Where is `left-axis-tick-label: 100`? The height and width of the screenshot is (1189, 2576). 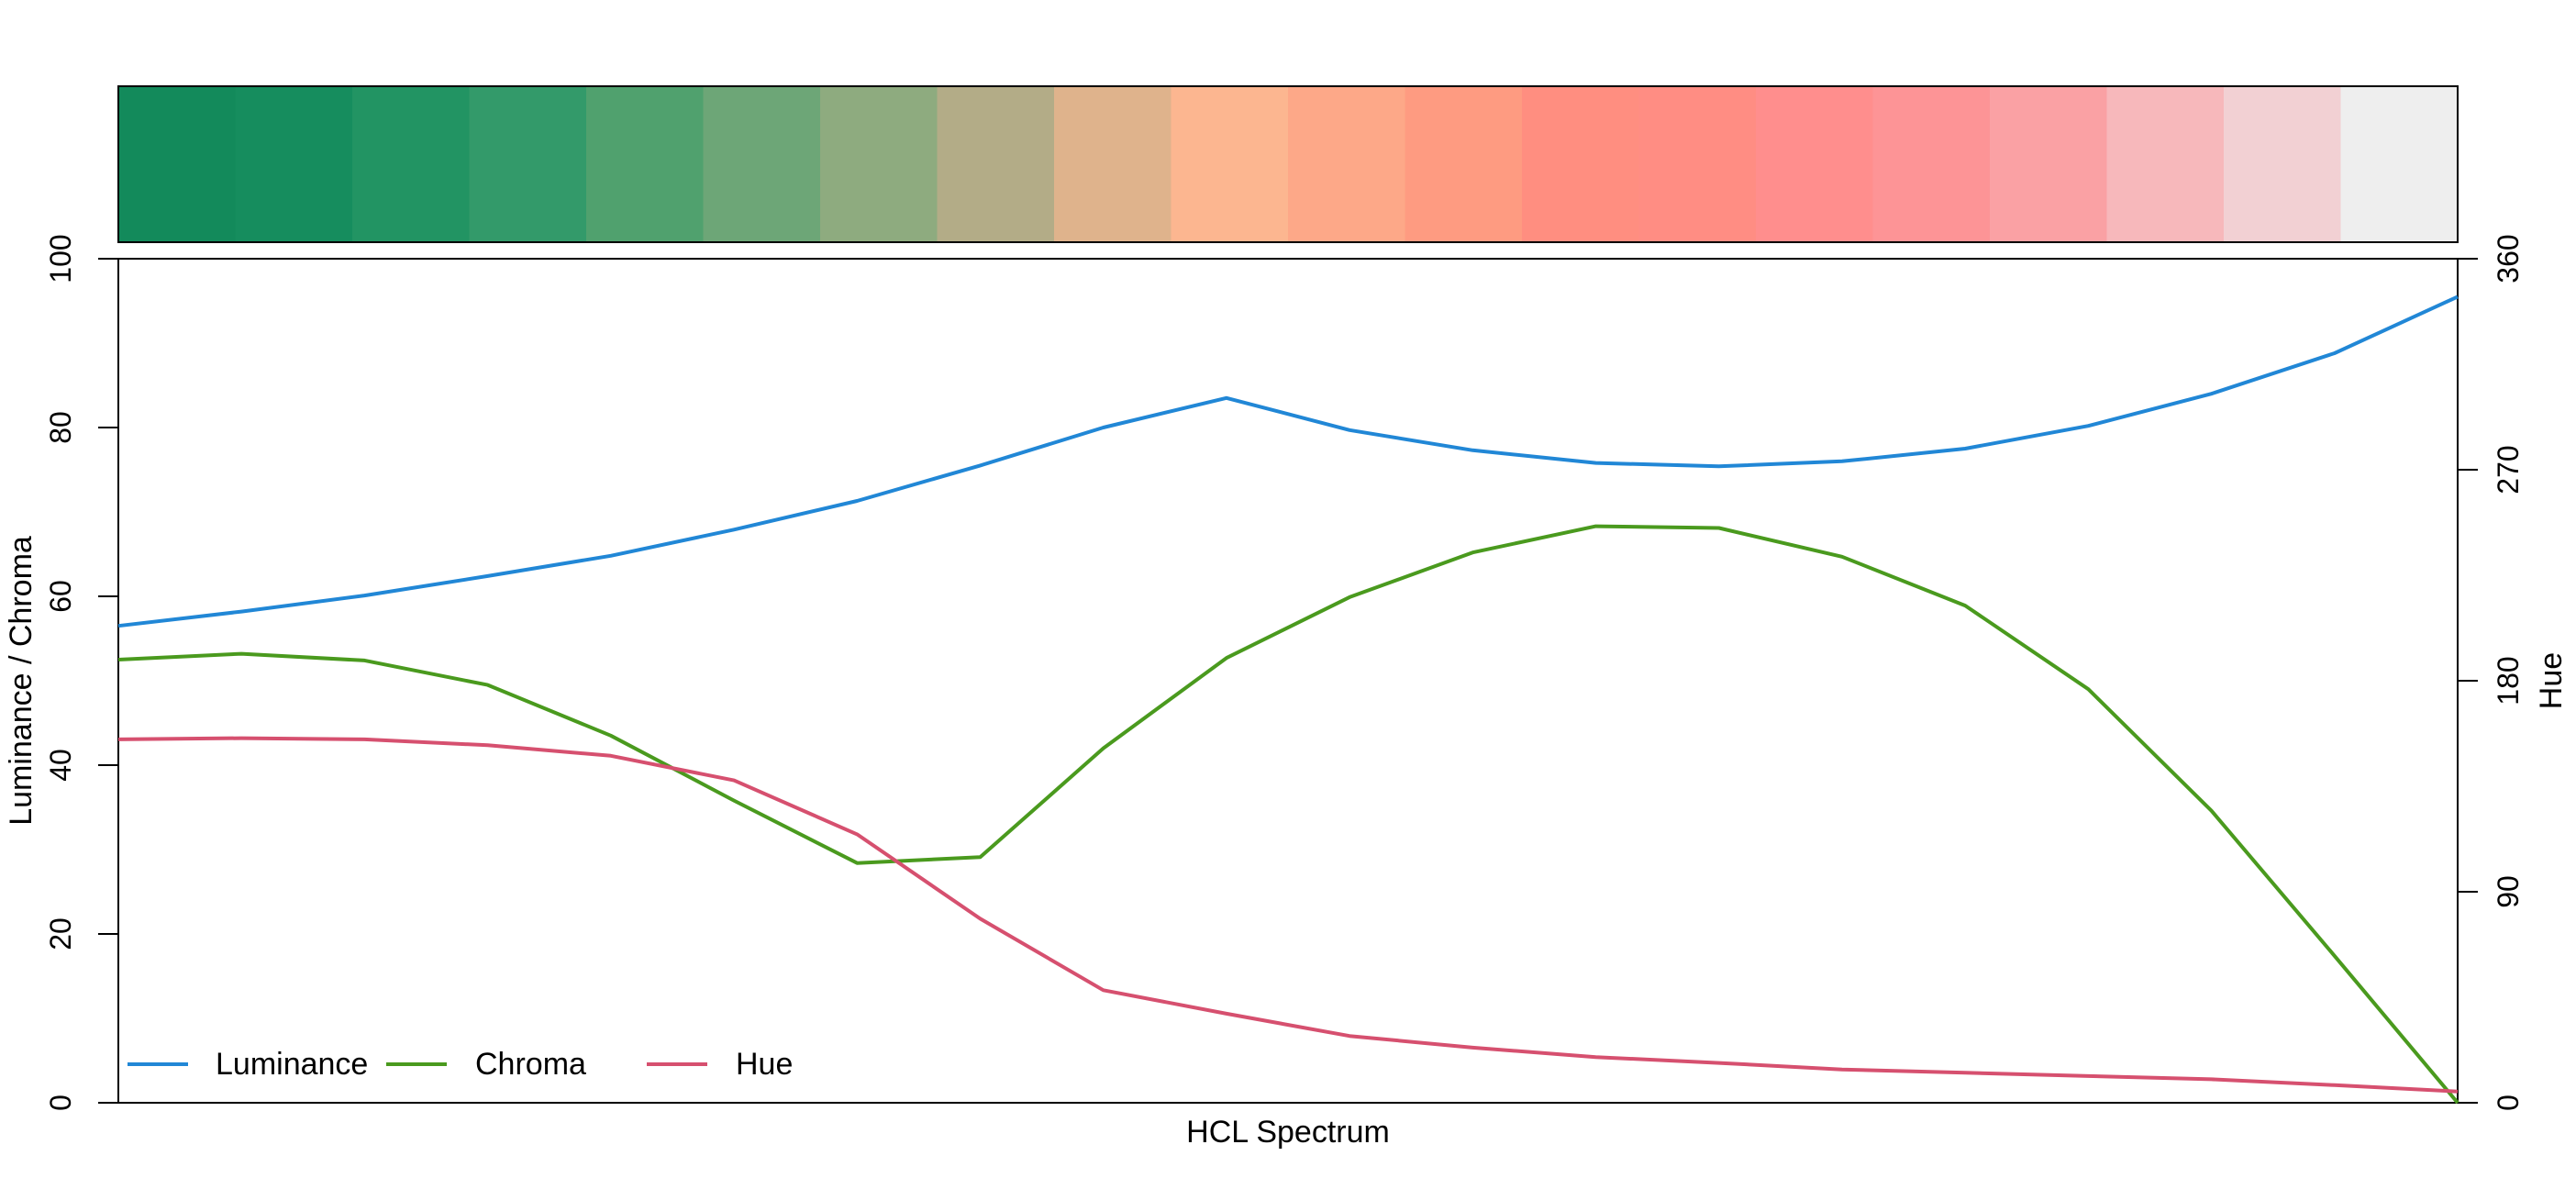 left-axis-tick-label: 100 is located at coordinates (60, 258).